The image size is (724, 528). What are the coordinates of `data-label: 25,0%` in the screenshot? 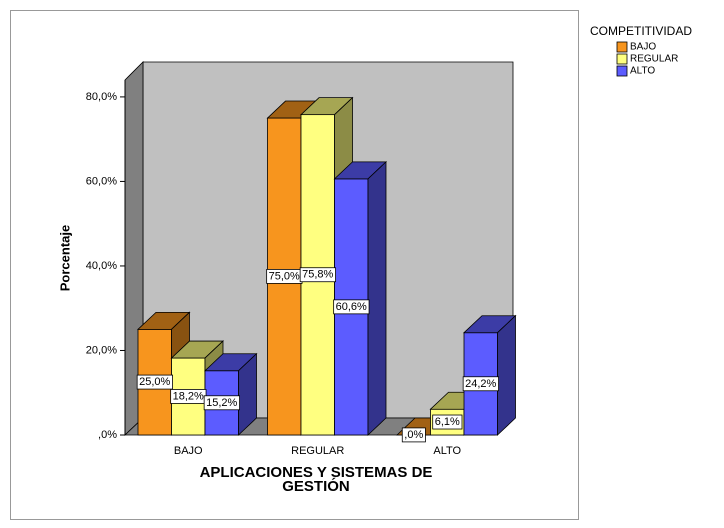 It's located at (154, 382).